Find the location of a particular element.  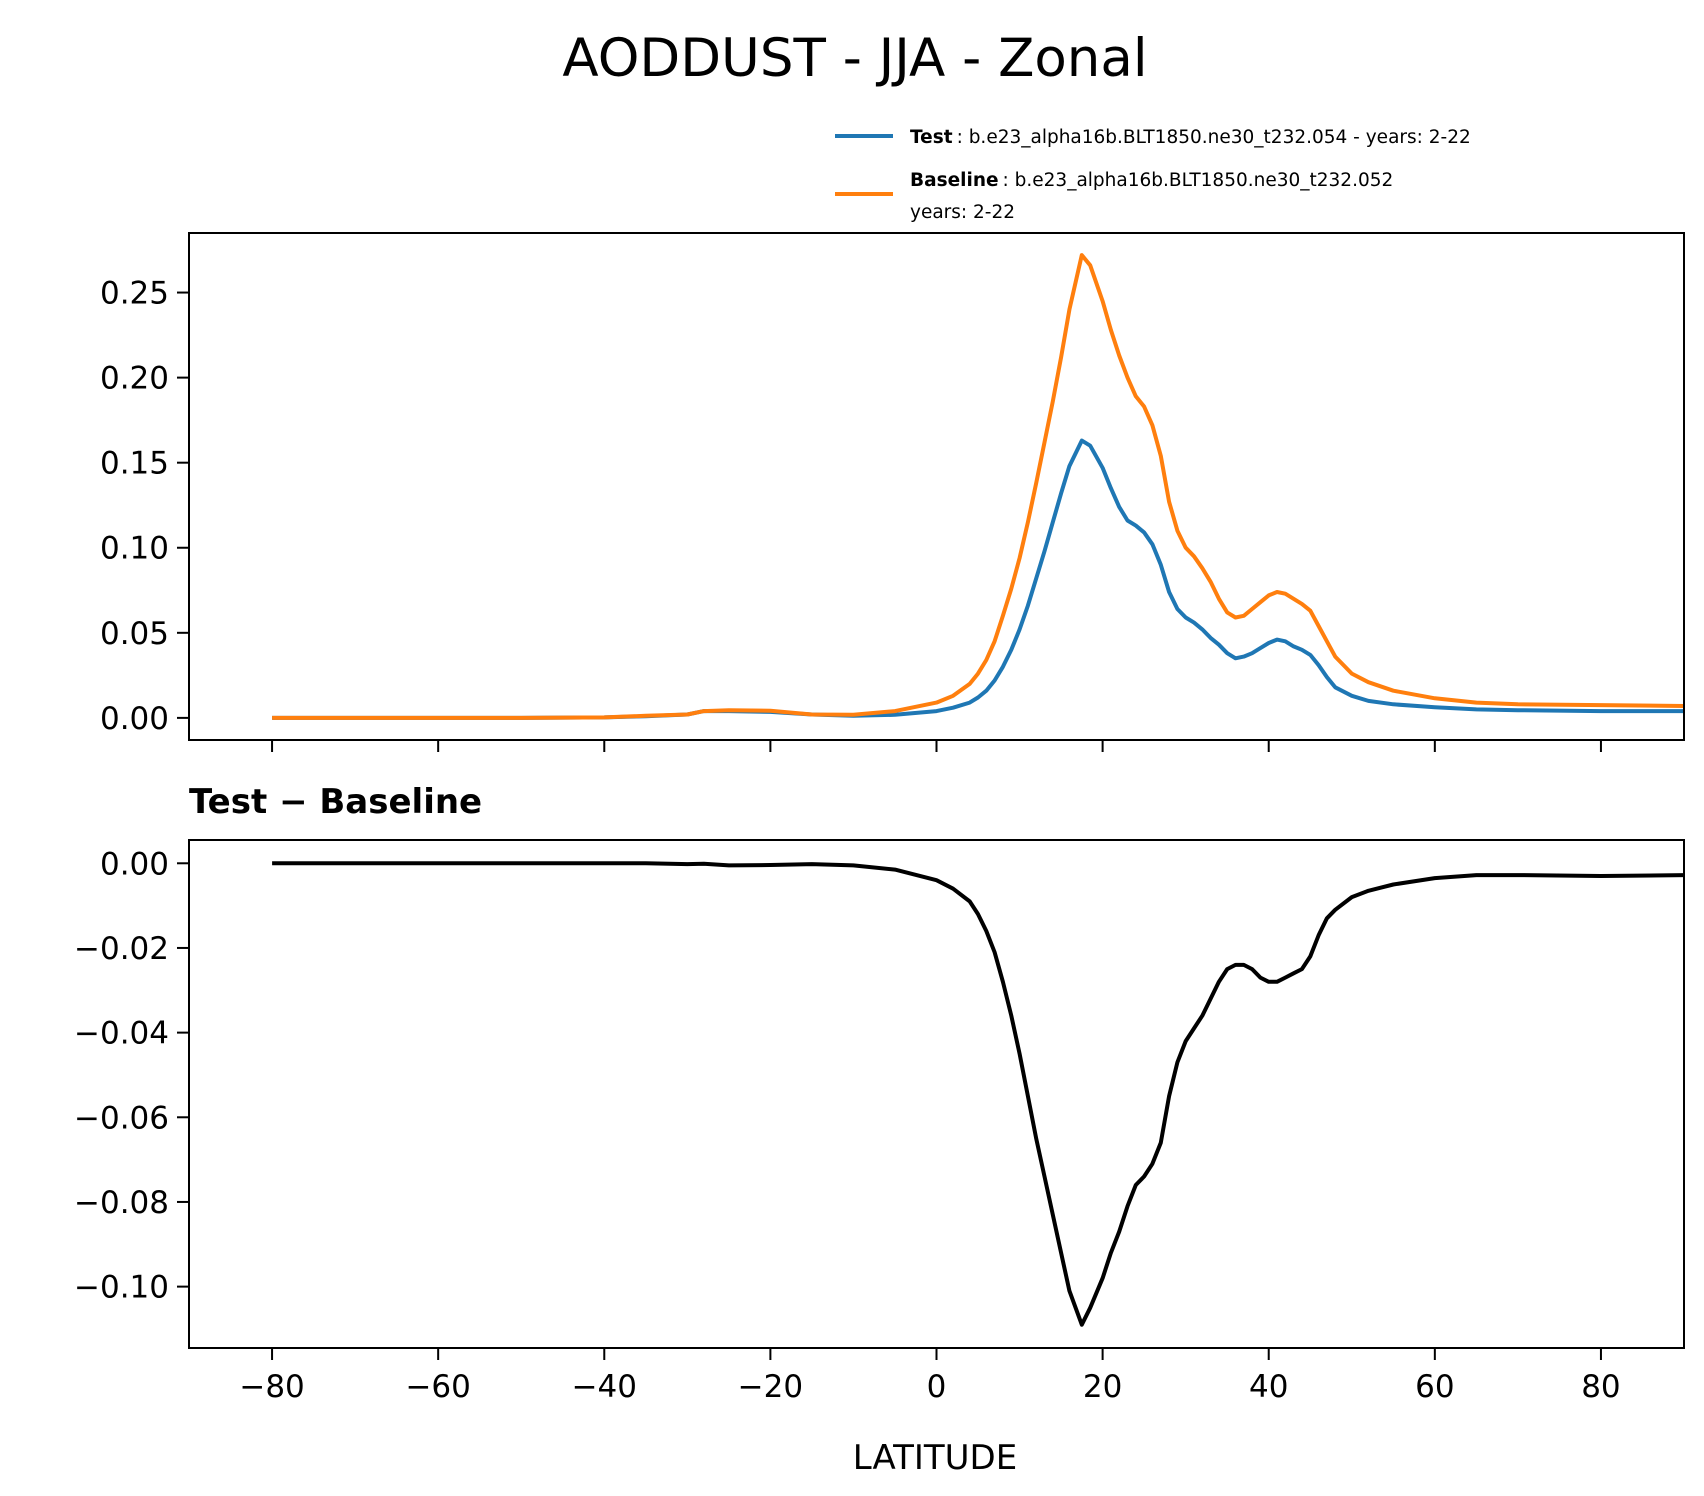

bottom-y-tick-label: −0.10 is located at coordinates (121, 1288).